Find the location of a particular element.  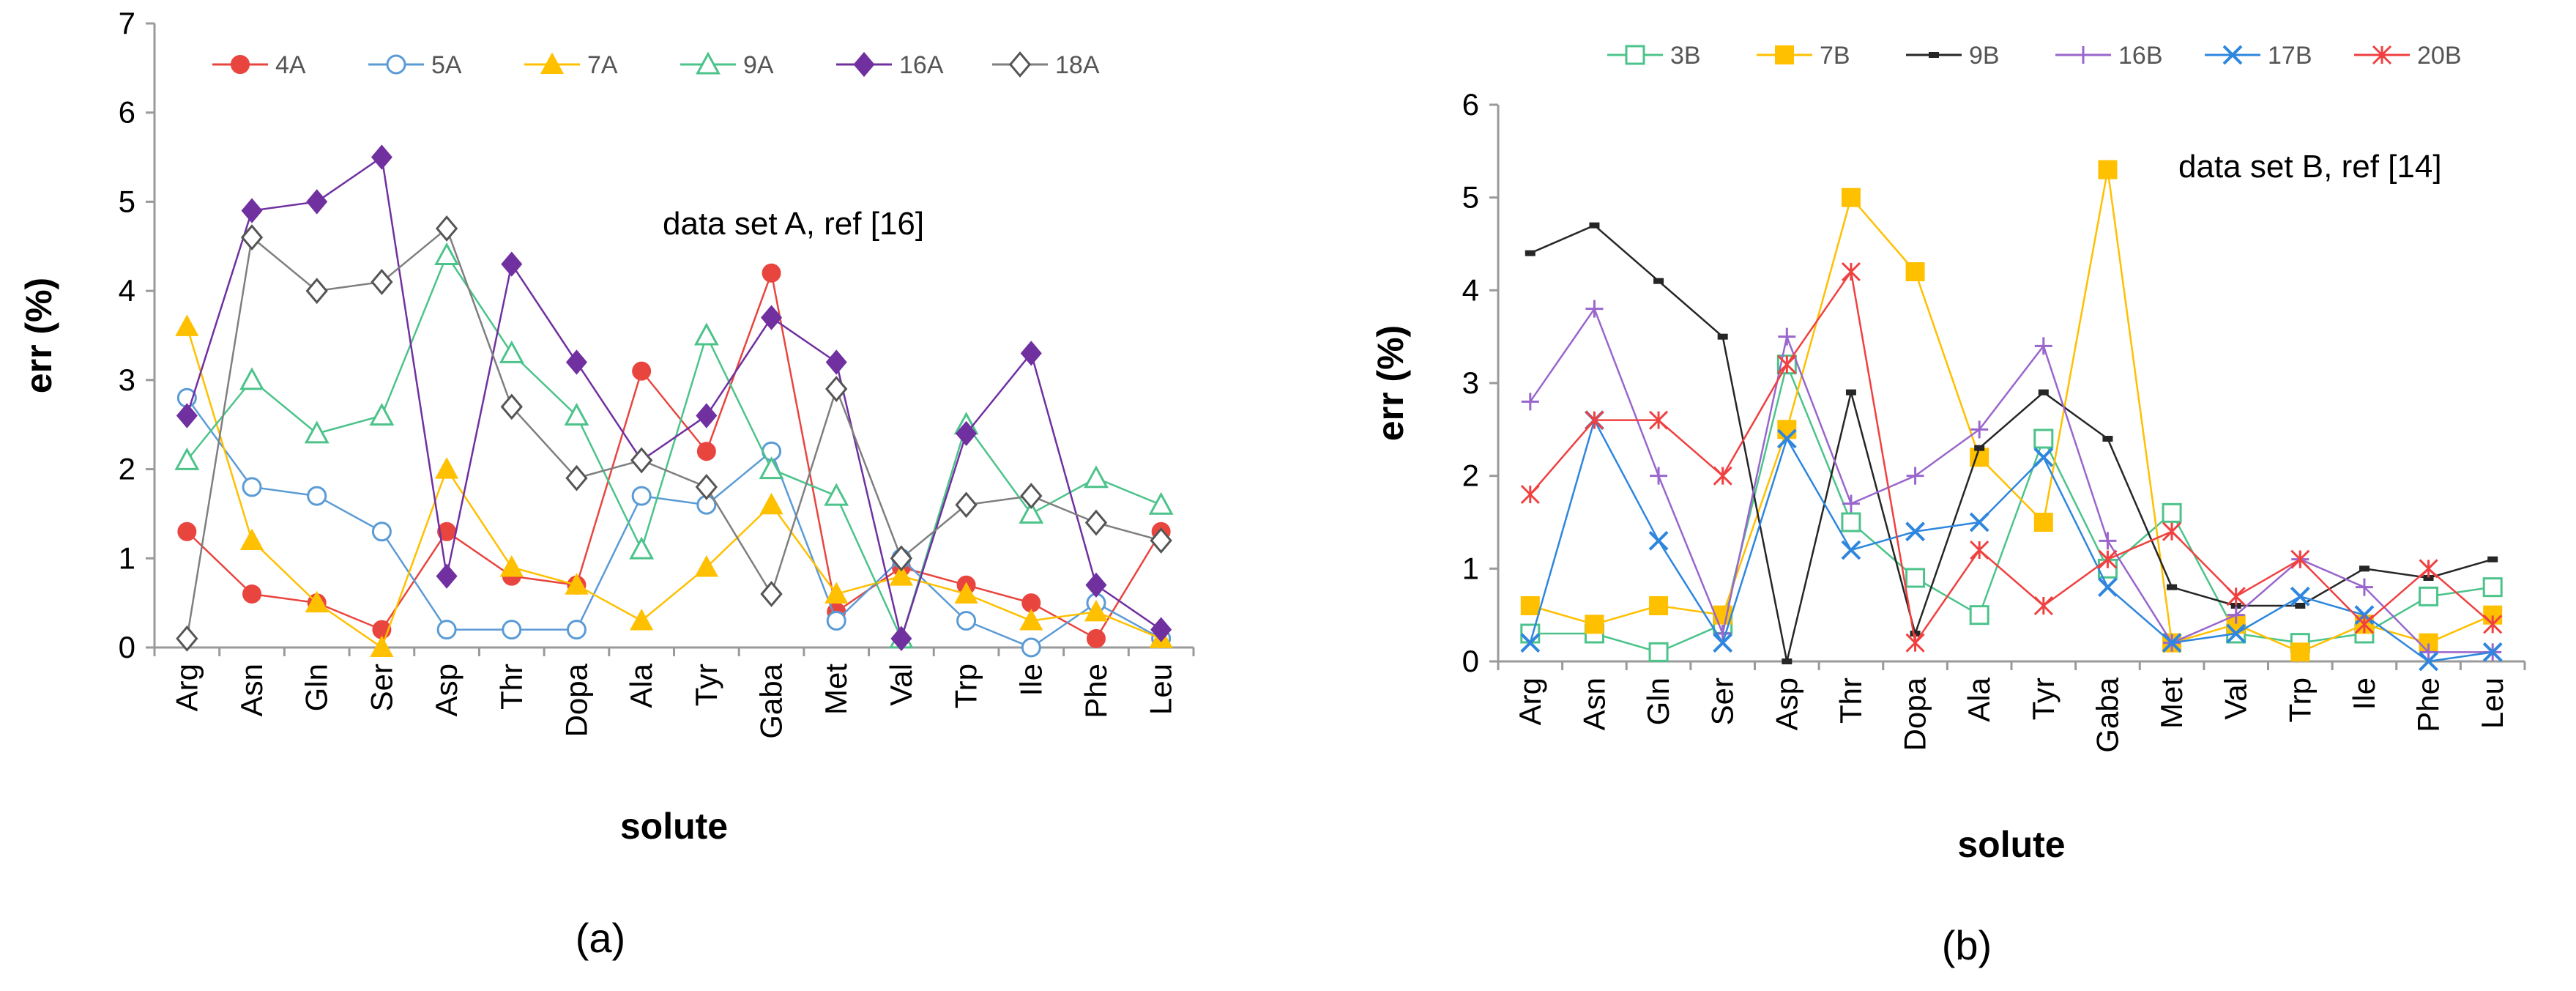

legend-label-4A: 4A is located at coordinates (290, 65).